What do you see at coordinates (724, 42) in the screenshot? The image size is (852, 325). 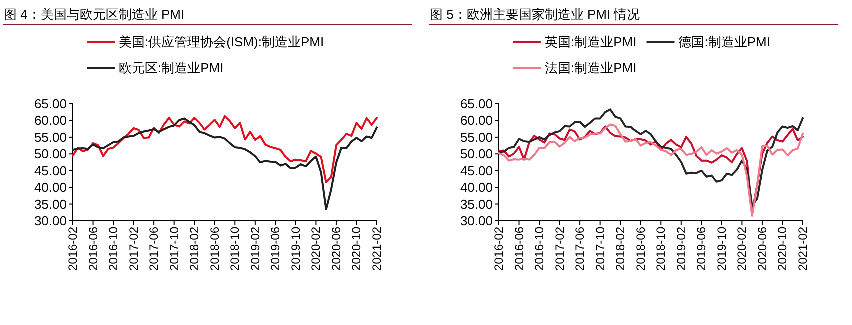 I see `legend-label: 德国:制造业PMI` at bounding box center [724, 42].